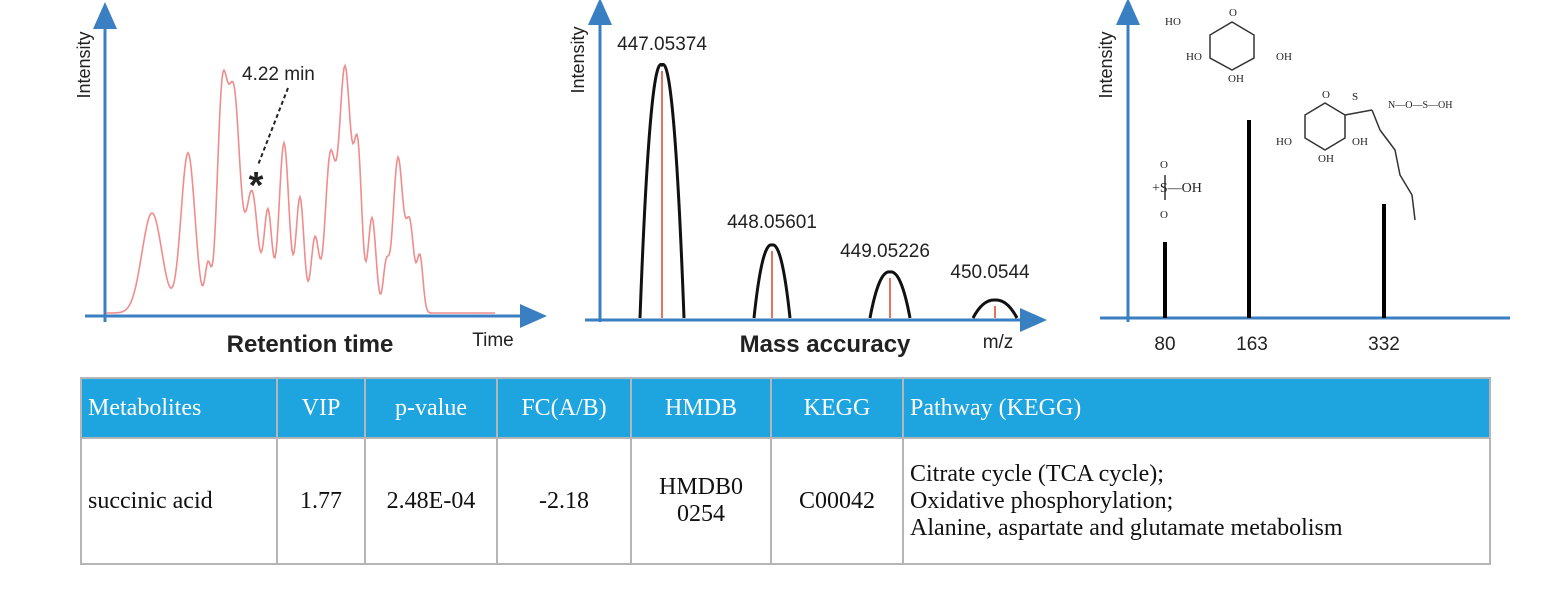 The width and height of the screenshot is (1557, 594). What do you see at coordinates (825, 344) in the screenshot?
I see `x-title: Mass accuracy` at bounding box center [825, 344].